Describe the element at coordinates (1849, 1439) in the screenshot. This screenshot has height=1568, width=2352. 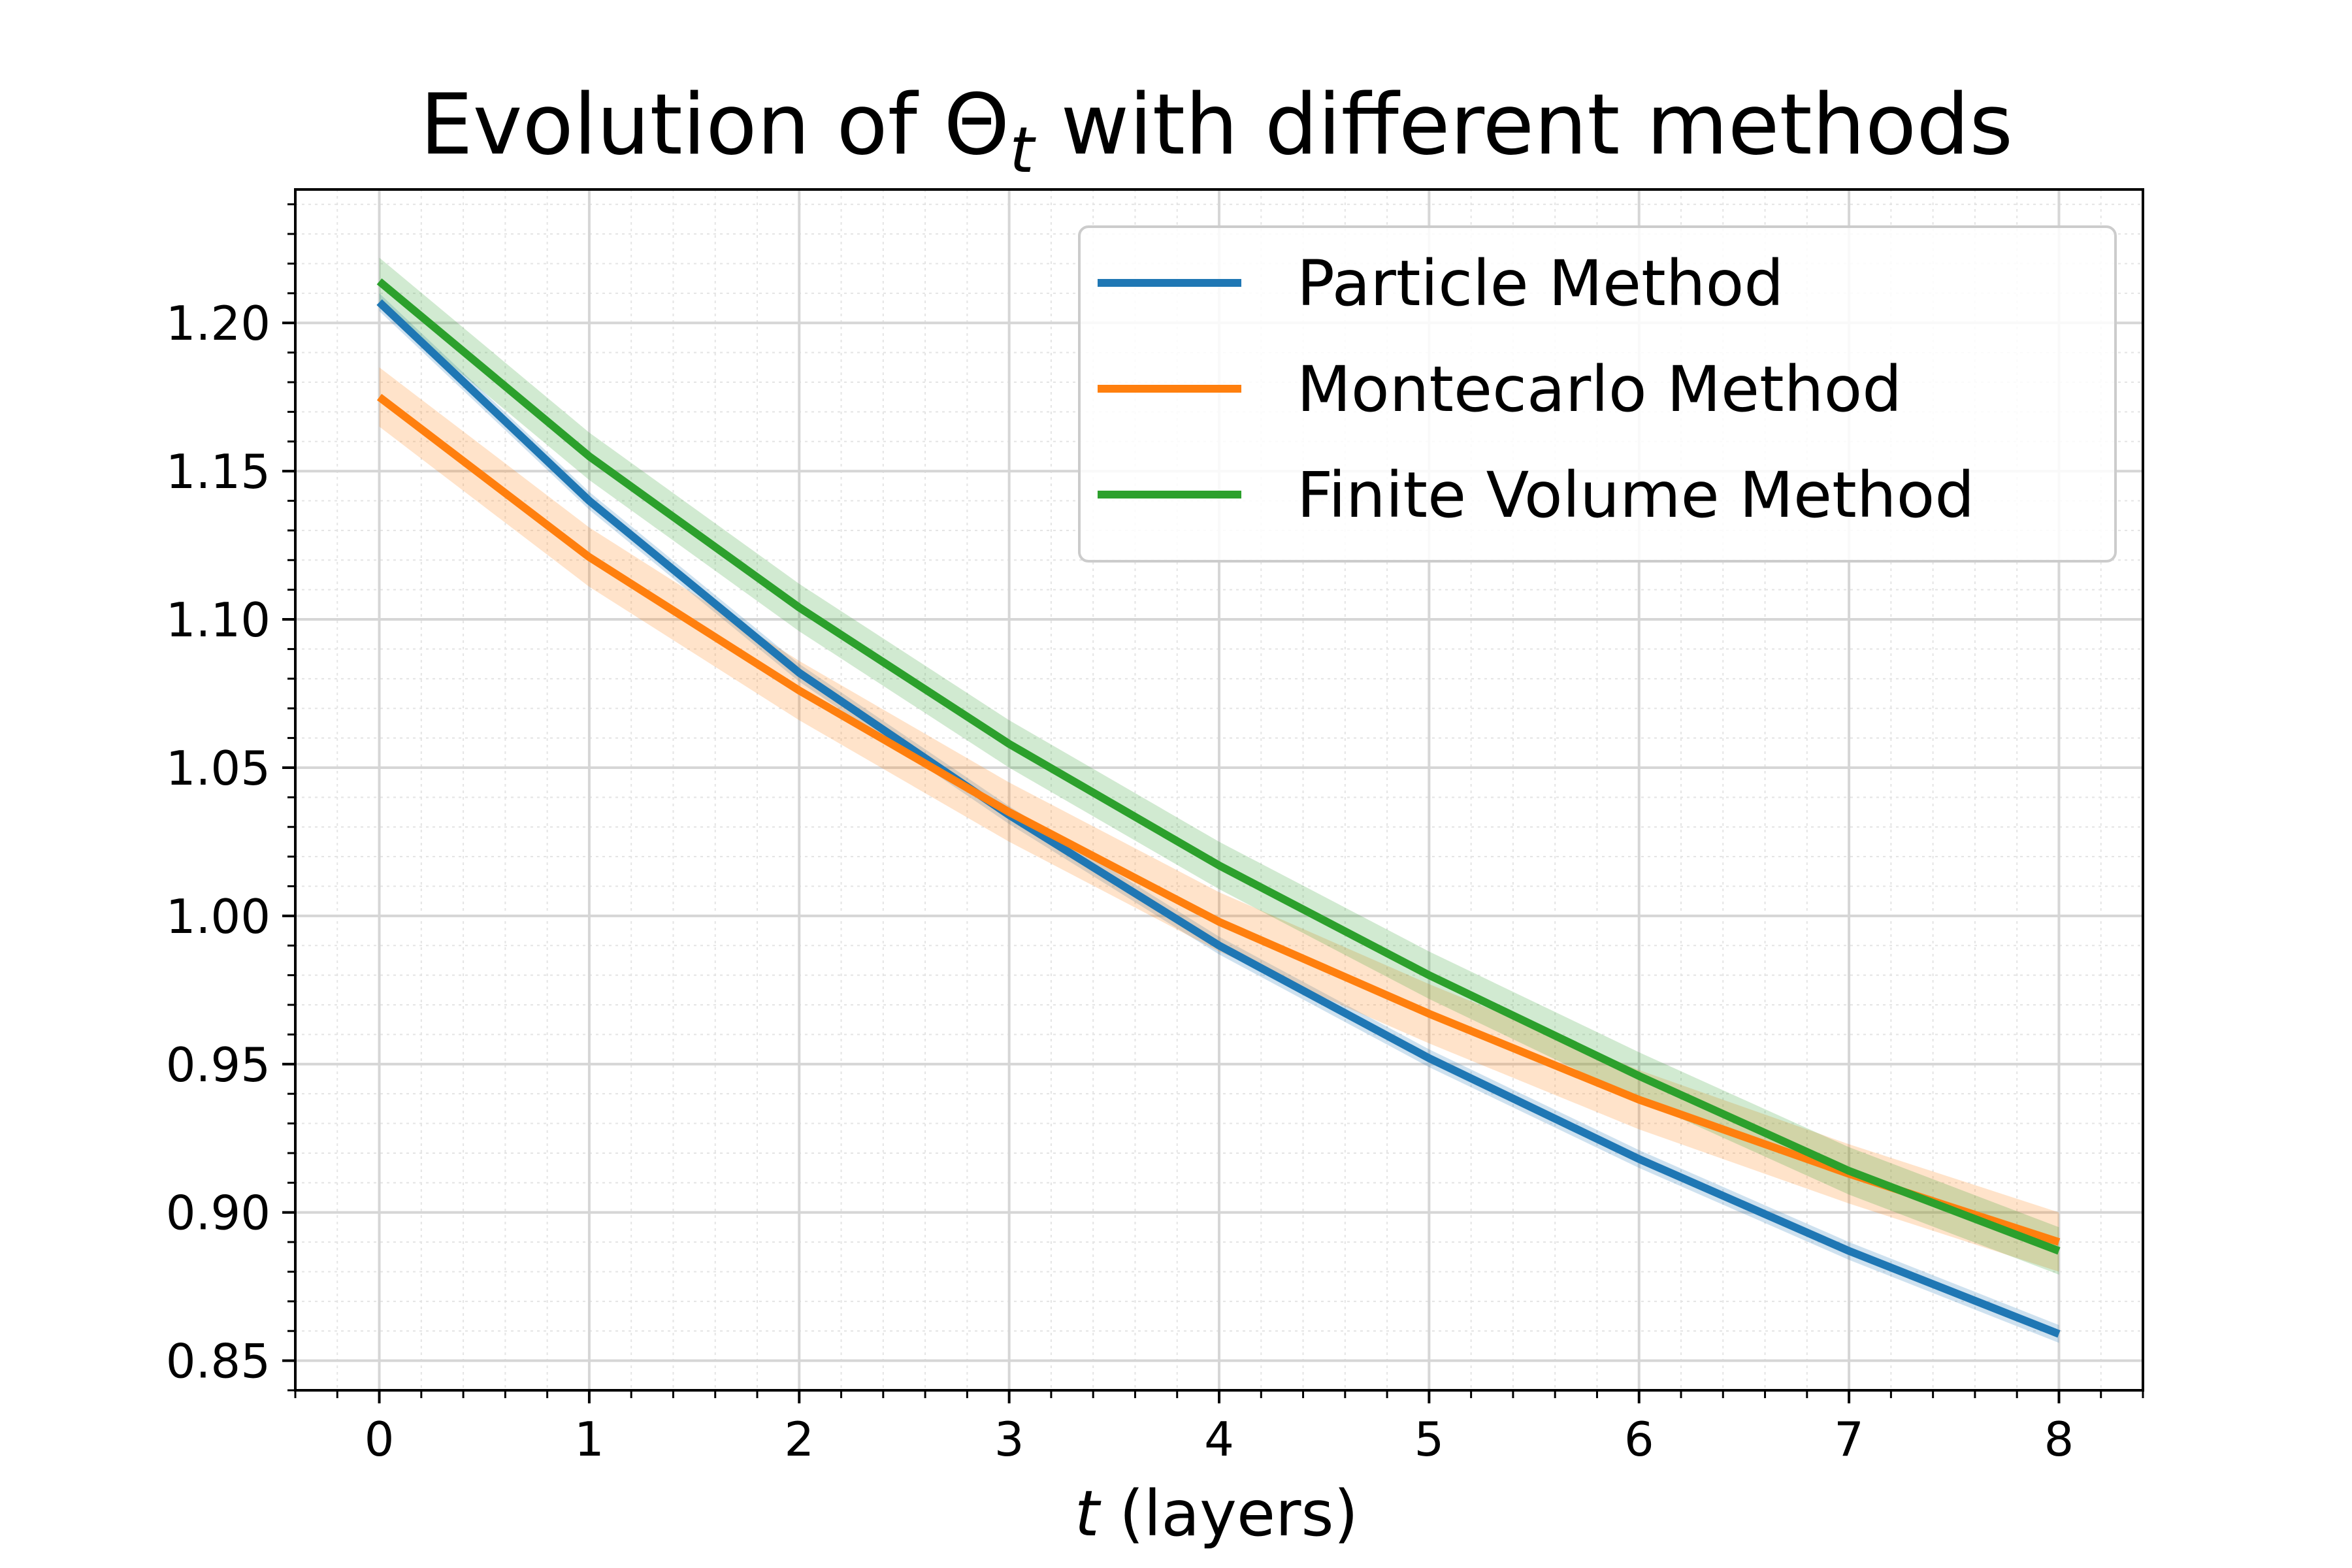
I see `x-tick-label: 7` at that location.